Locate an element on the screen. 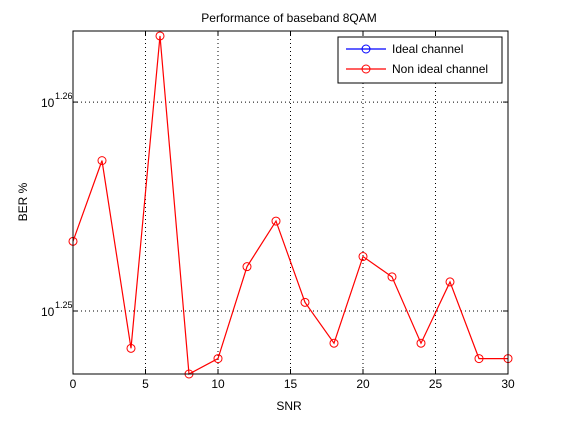 The width and height of the screenshot is (561, 425). y-tick-label-exponent: 1.25 is located at coordinates (64, 305).